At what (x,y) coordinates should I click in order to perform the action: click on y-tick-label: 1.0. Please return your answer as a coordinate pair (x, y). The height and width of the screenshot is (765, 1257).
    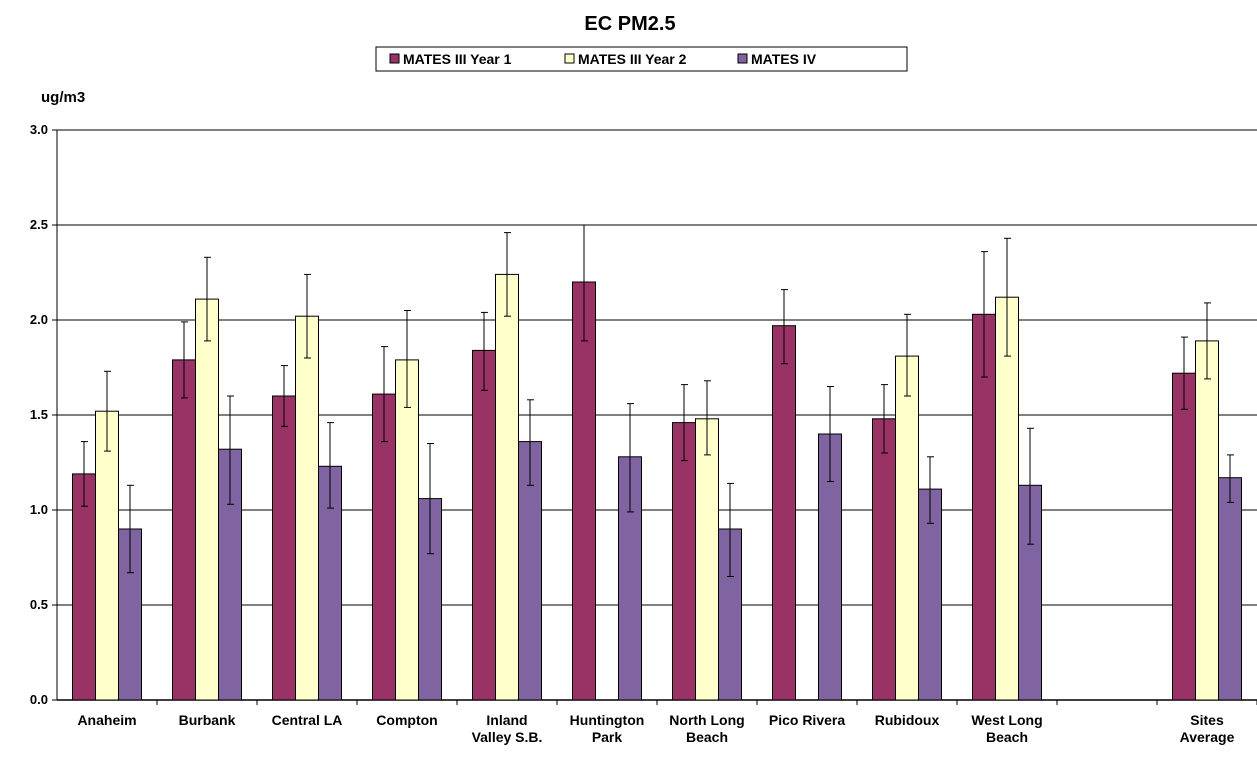
    Looking at the image, I should click on (39, 509).